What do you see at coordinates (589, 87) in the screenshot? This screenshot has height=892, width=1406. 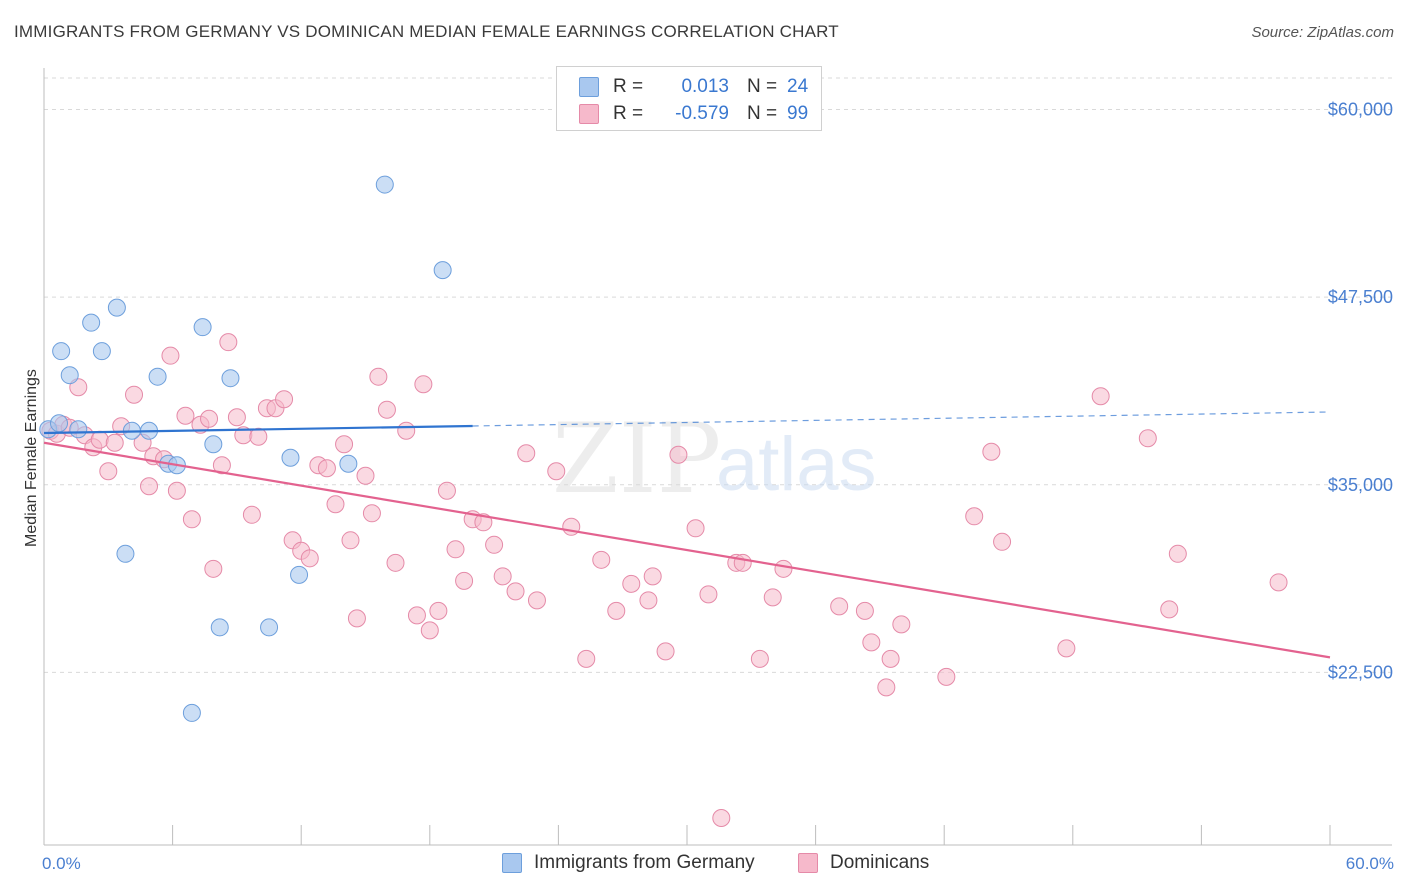 I see `legend-swatch-germany` at bounding box center [589, 87].